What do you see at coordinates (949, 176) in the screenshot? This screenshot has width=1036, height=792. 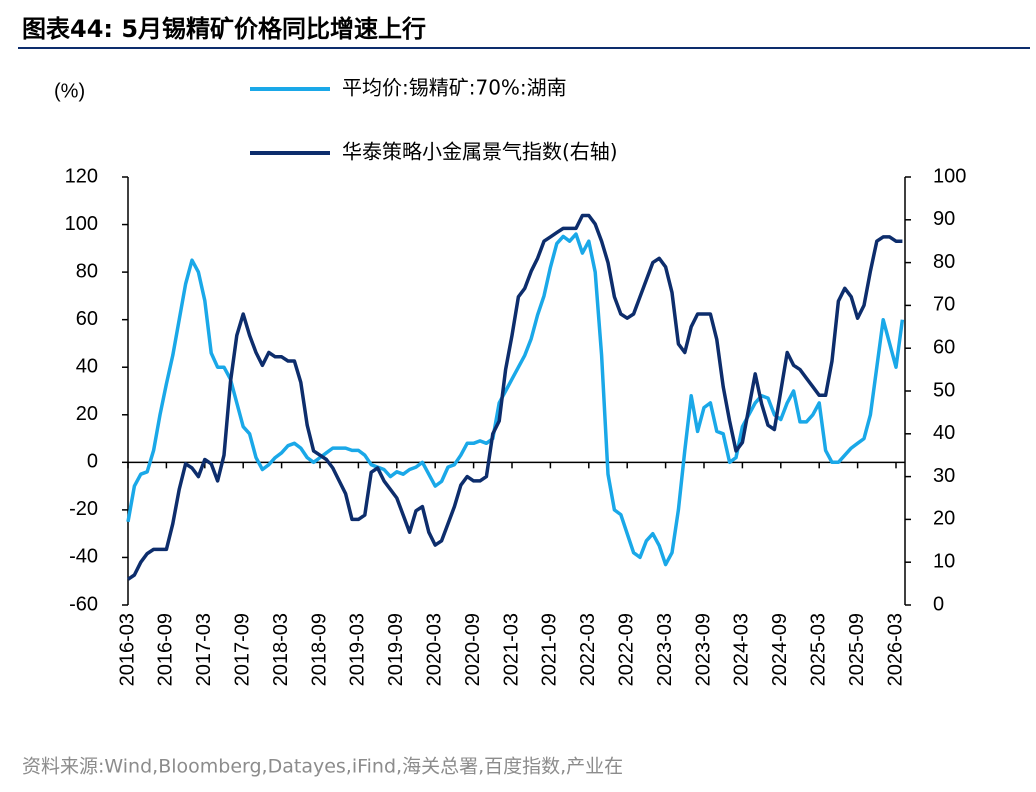 I see `y2-tick-label: 100` at bounding box center [949, 176].